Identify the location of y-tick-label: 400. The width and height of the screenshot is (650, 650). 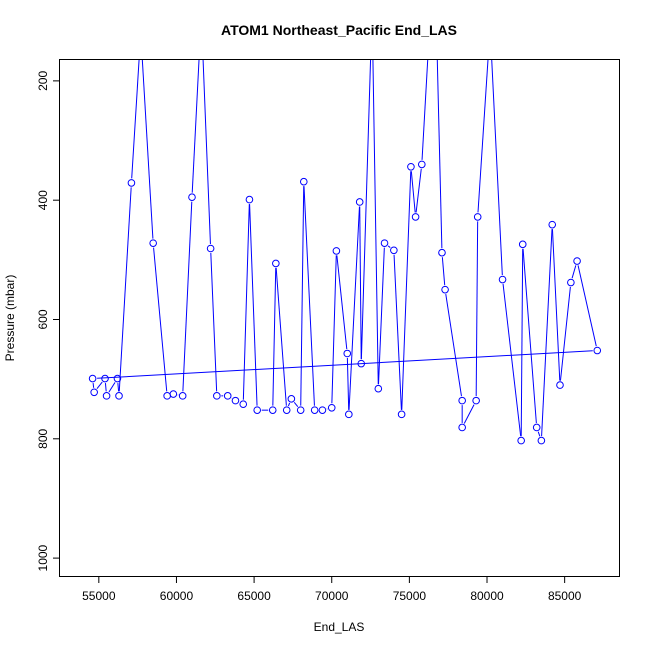
(43, 200).